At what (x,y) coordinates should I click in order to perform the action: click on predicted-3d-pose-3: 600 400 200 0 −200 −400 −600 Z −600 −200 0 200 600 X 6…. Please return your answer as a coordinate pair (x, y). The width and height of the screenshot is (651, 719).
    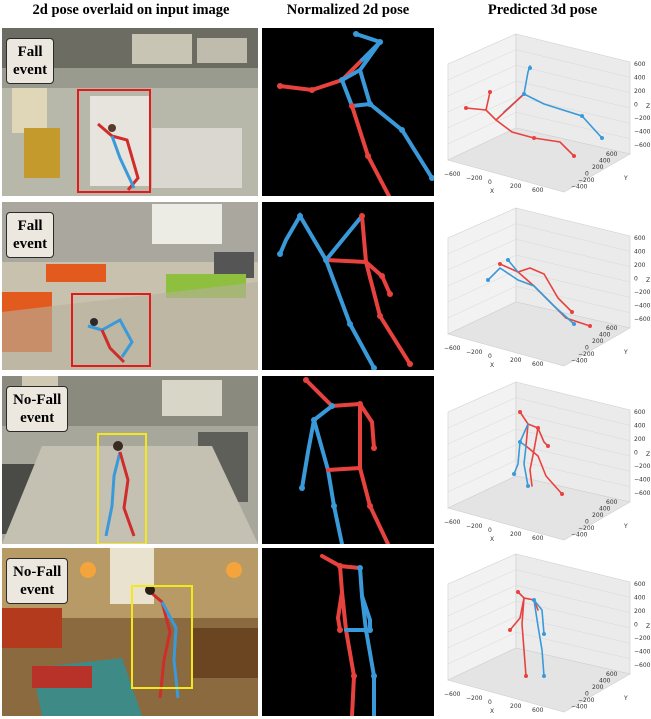
    Looking at the image, I should click on (542, 460).